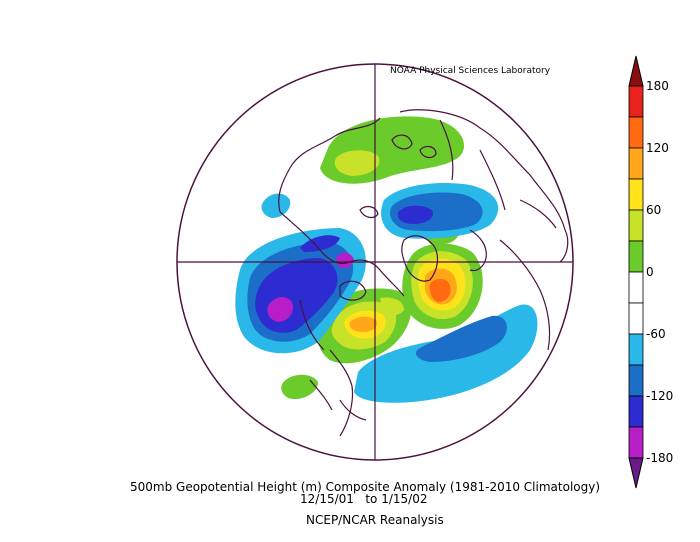 The image size is (700, 542). What do you see at coordinates (657, 86) in the screenshot?
I see `colorbar-tick-label: 180` at bounding box center [657, 86].